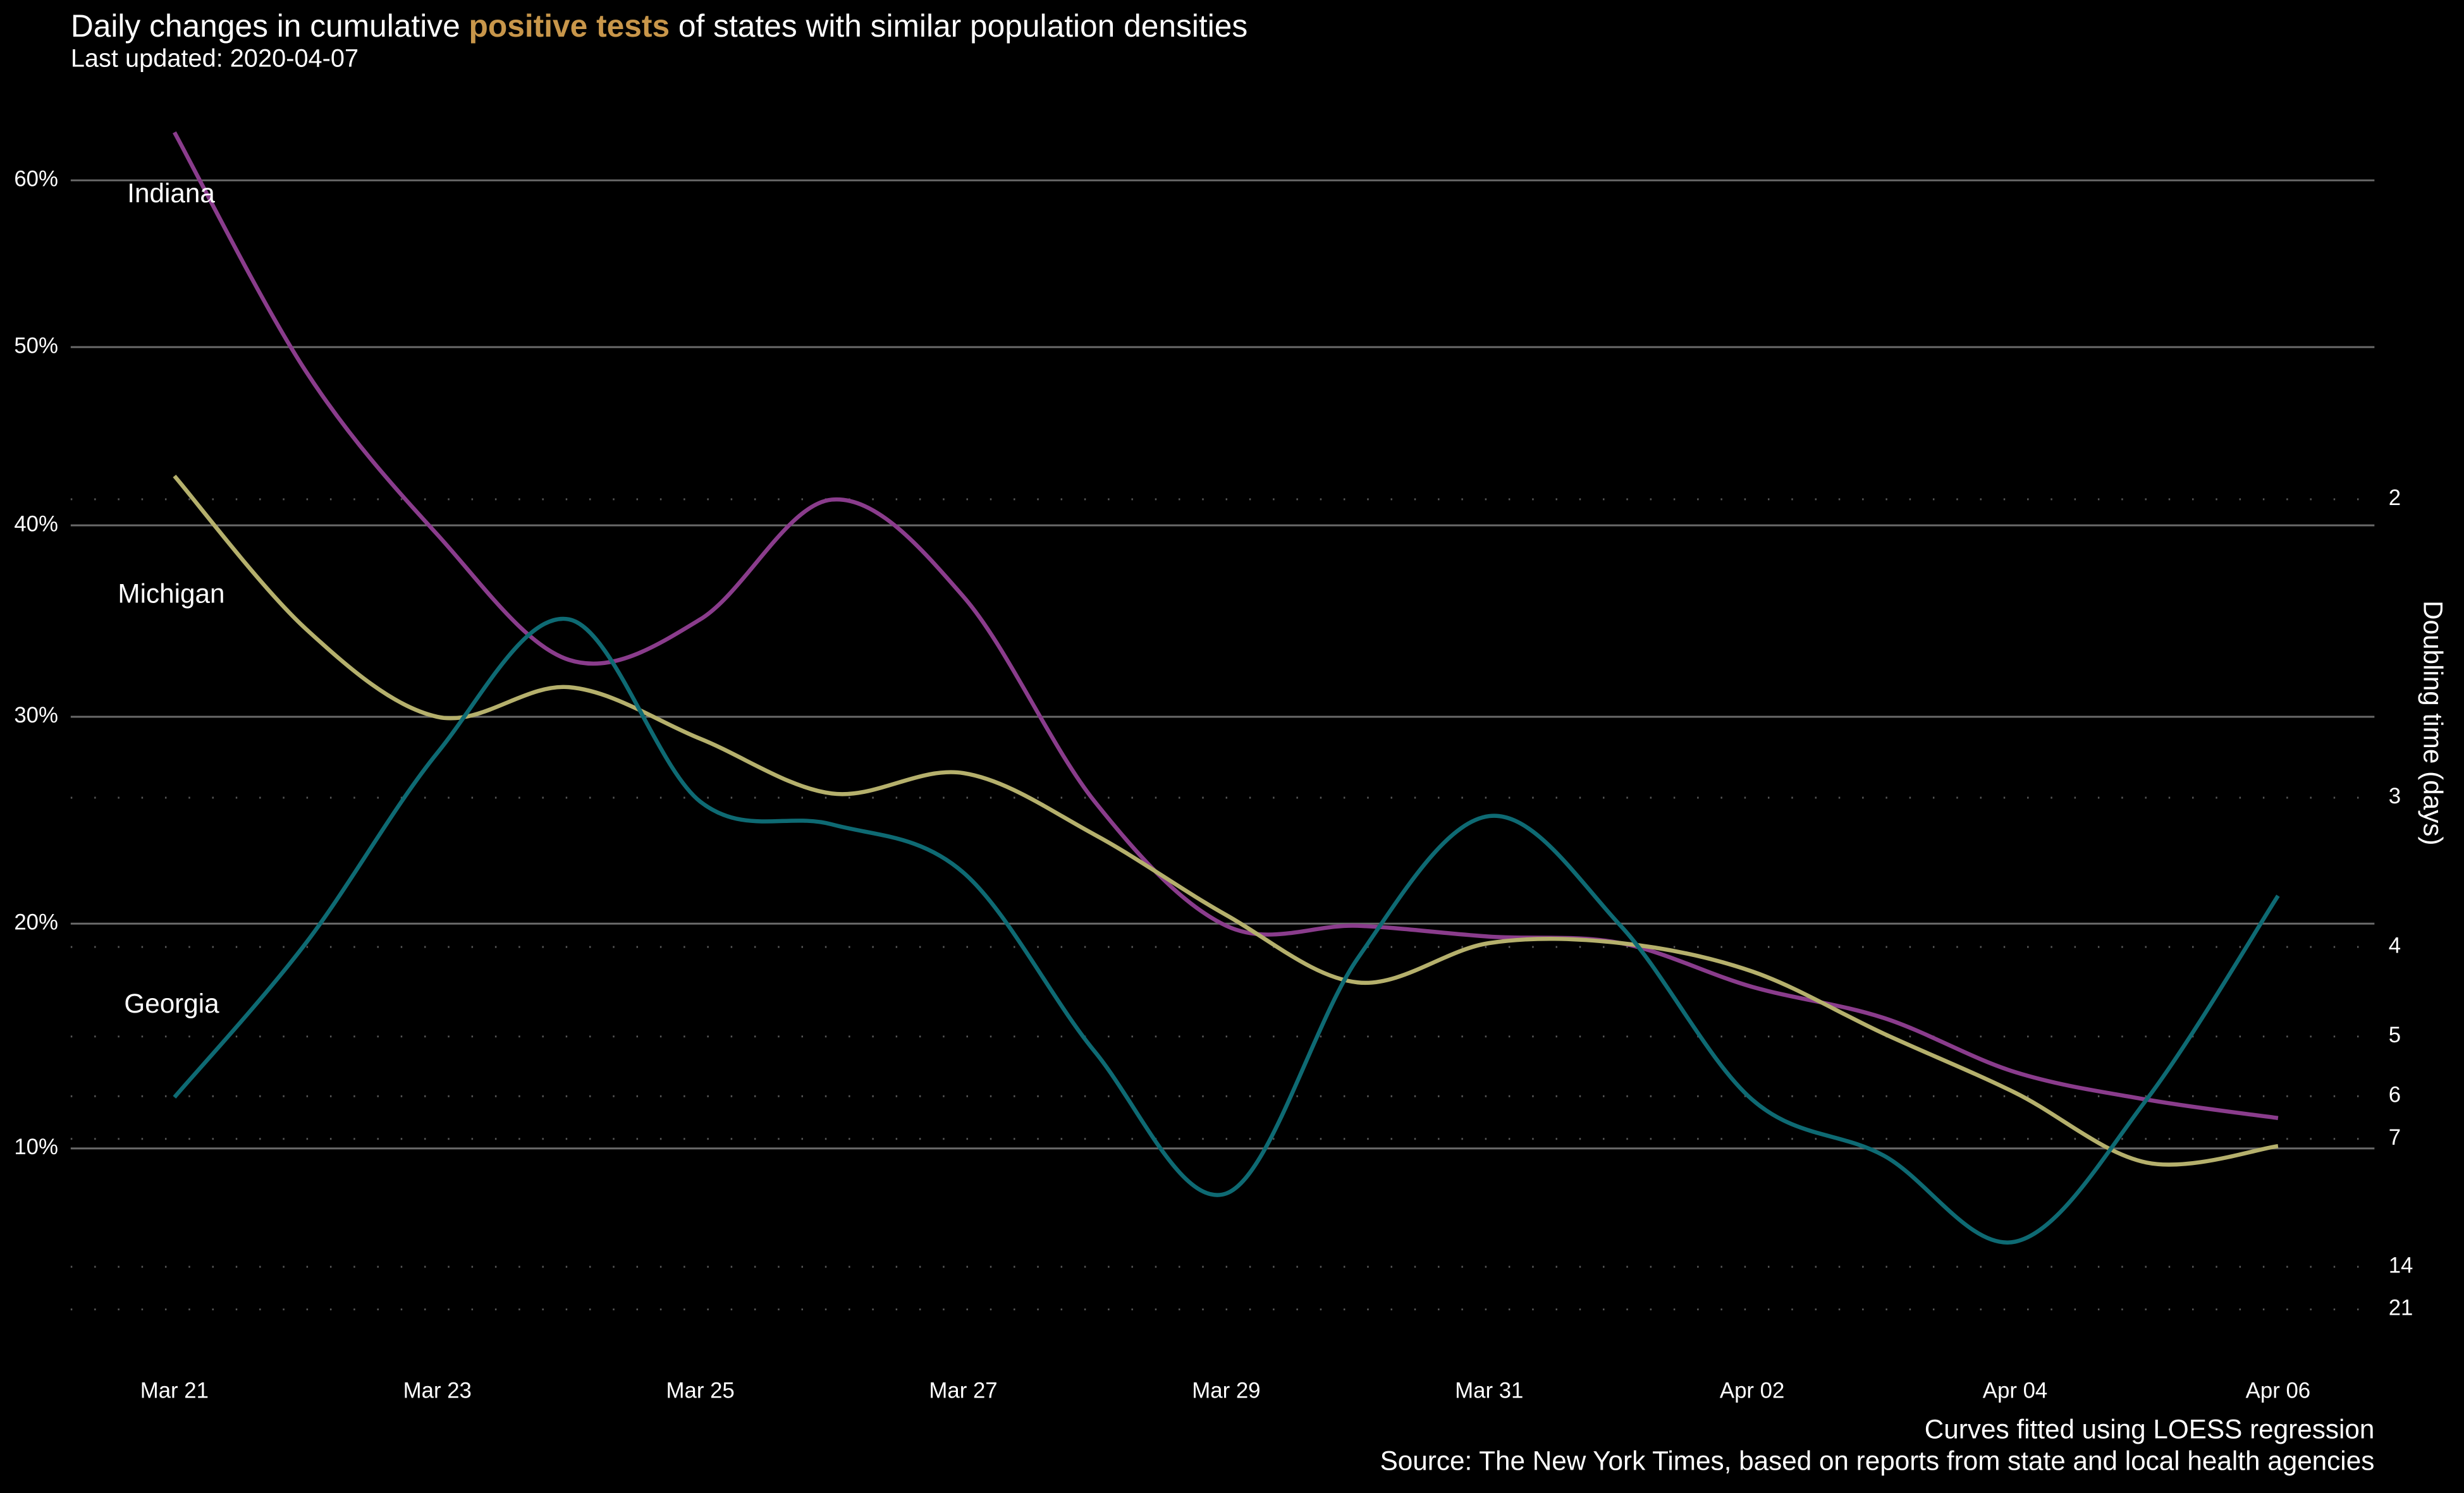 Image resolution: width=2464 pixels, height=1493 pixels. What do you see at coordinates (2395, 498) in the screenshot?
I see `y2-tick-label: 2` at bounding box center [2395, 498].